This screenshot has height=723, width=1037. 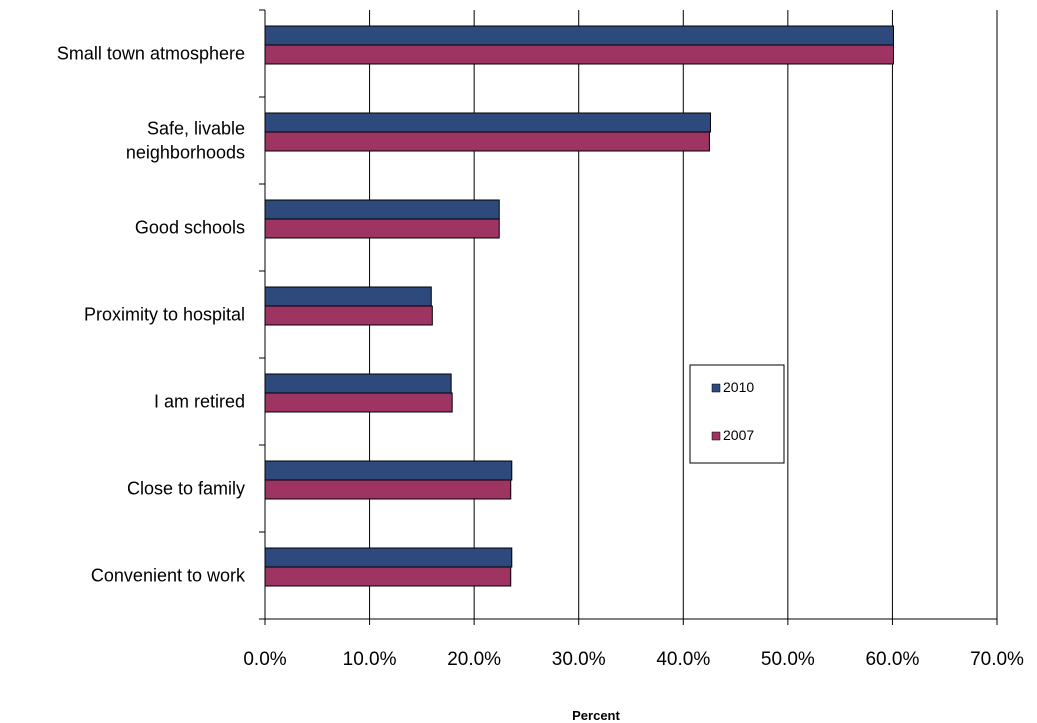 What do you see at coordinates (683, 659) in the screenshot?
I see `x-tick-label: 40.0%` at bounding box center [683, 659].